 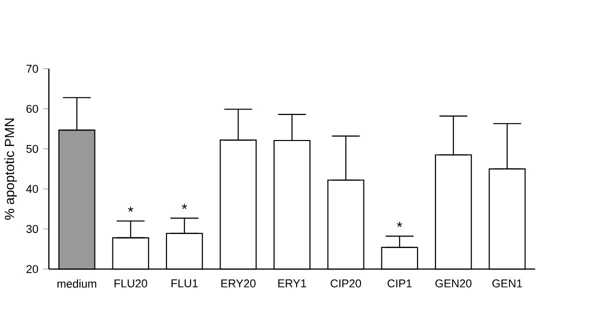 I want to click on y-tick-label: 40, so click(x=32, y=189).